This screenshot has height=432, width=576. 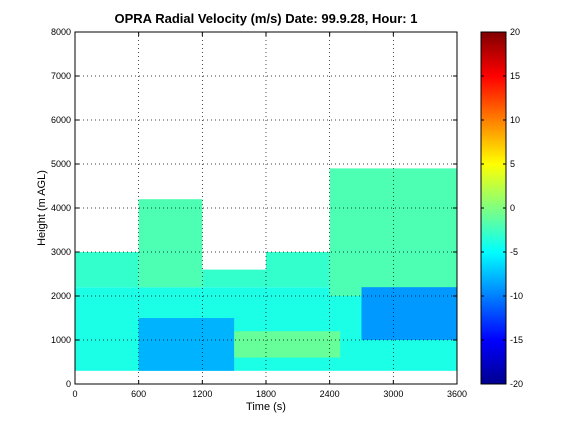 I want to click on x-tick-label: 2400, so click(x=330, y=394).